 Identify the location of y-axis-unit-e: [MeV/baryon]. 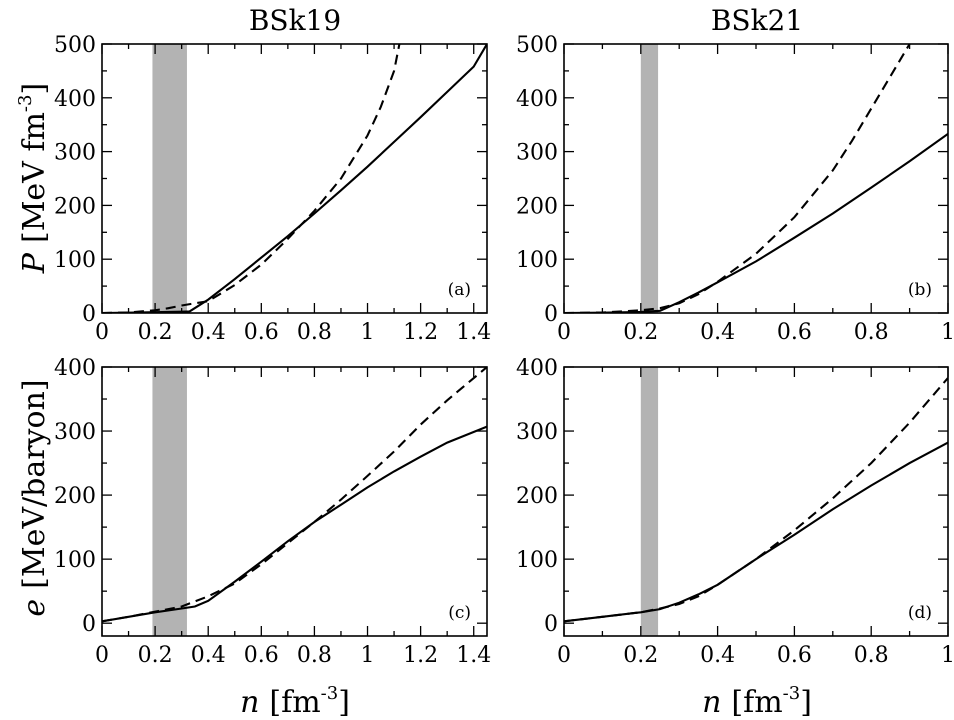
(34, 483).